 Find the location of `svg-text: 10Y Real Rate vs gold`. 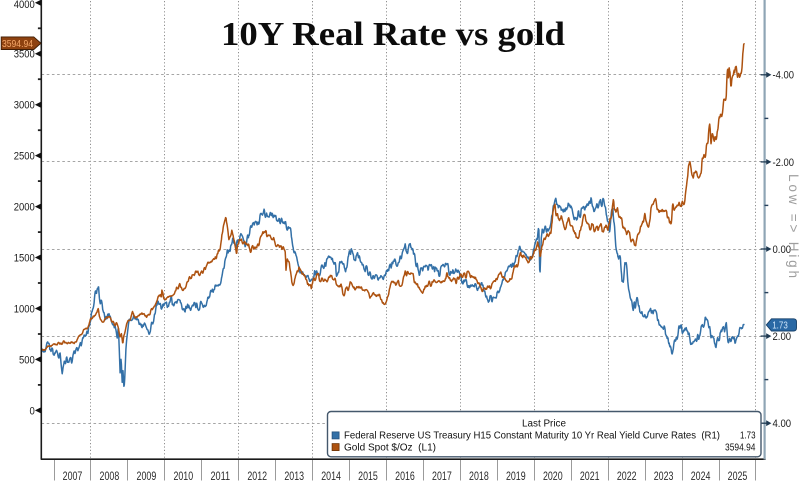

svg-text: 10Y Real Rate vs gold is located at coordinates (393, 34).